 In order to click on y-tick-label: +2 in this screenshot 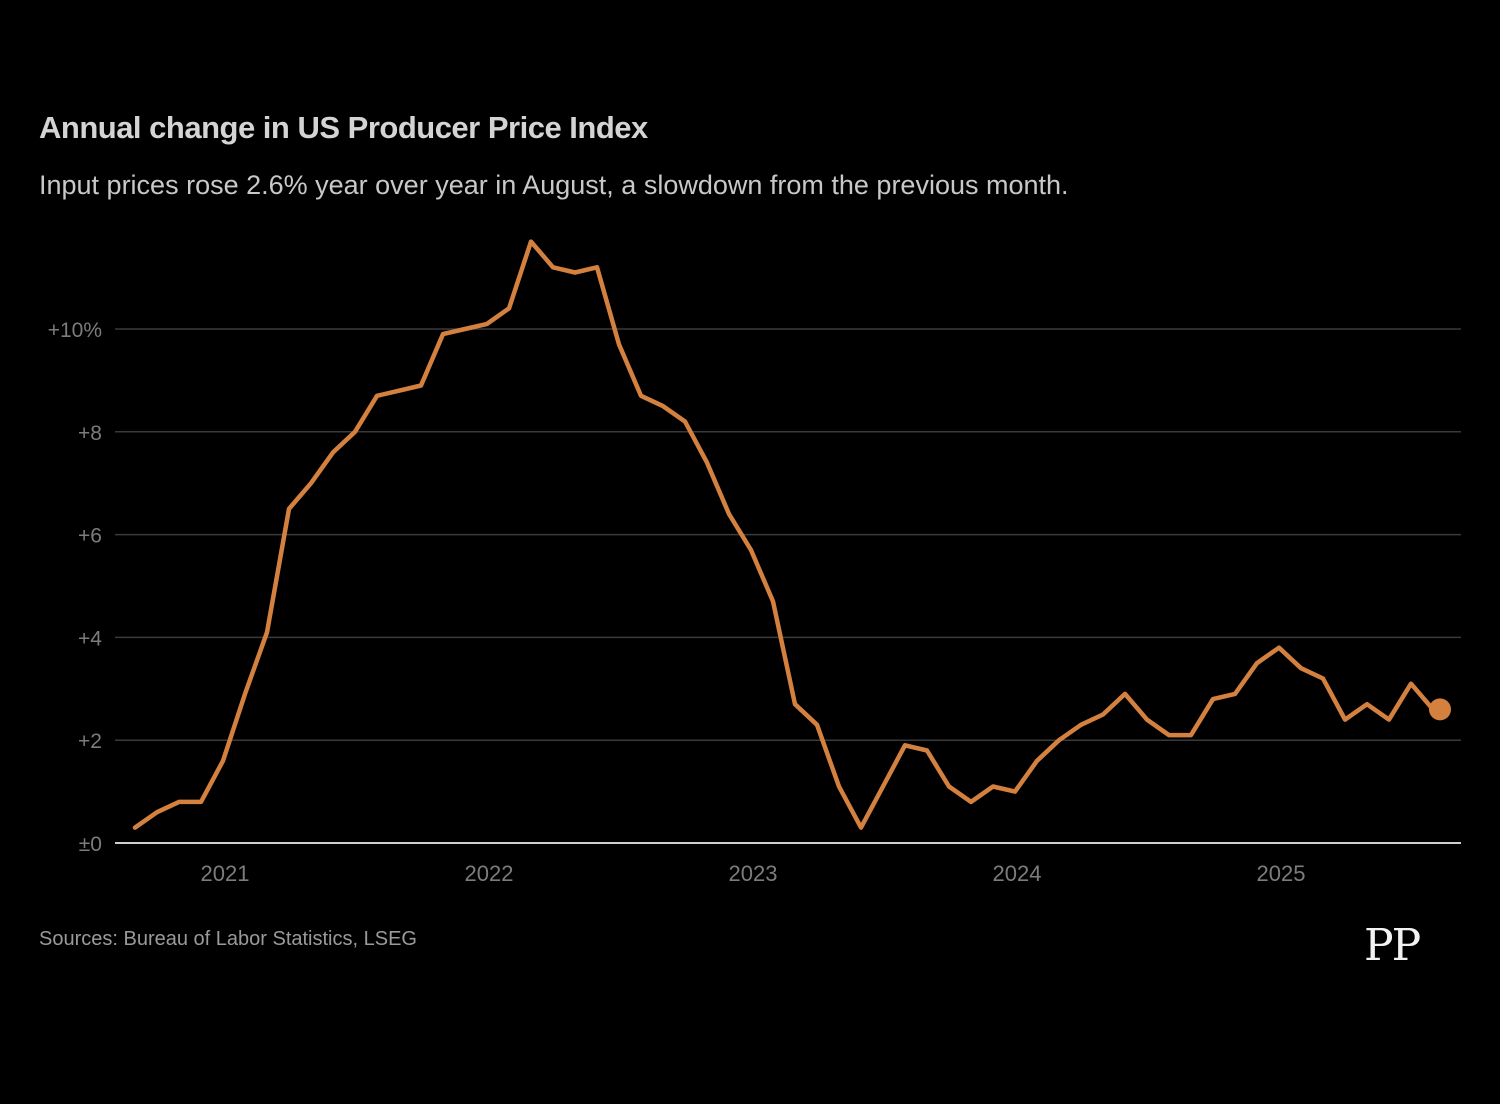, I will do `click(90, 741)`.